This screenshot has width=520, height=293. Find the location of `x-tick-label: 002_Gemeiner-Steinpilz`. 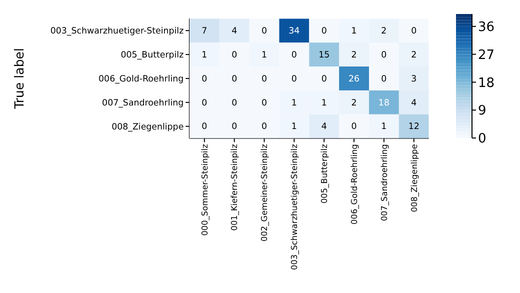

x-tick-label: 002_Gemeiner-Steinpilz is located at coordinates (264, 193).